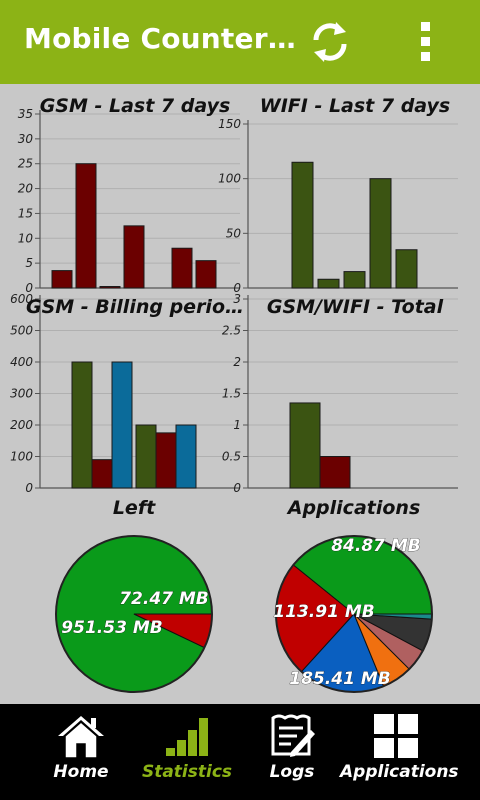  I want to click on nav-logs-label: Logs, so click(292, 772).